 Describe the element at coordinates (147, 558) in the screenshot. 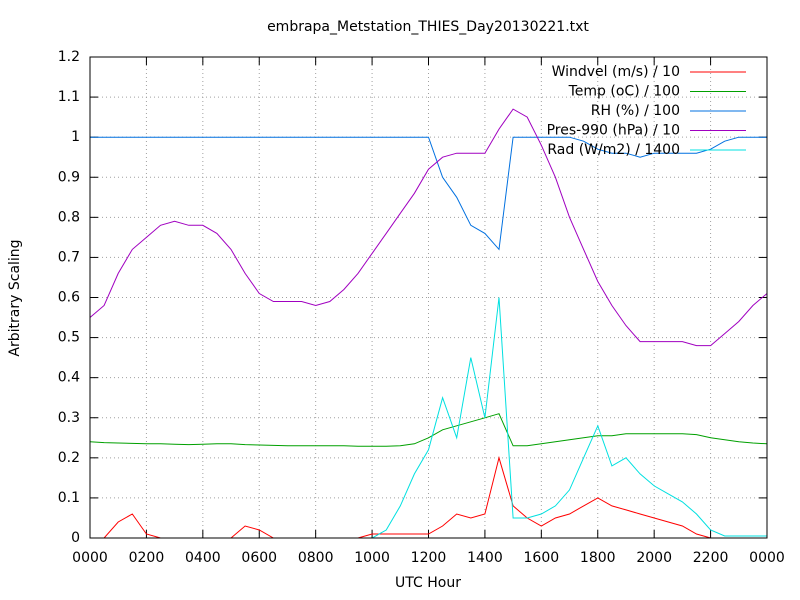

I see `x-tick-label: 0200` at that location.